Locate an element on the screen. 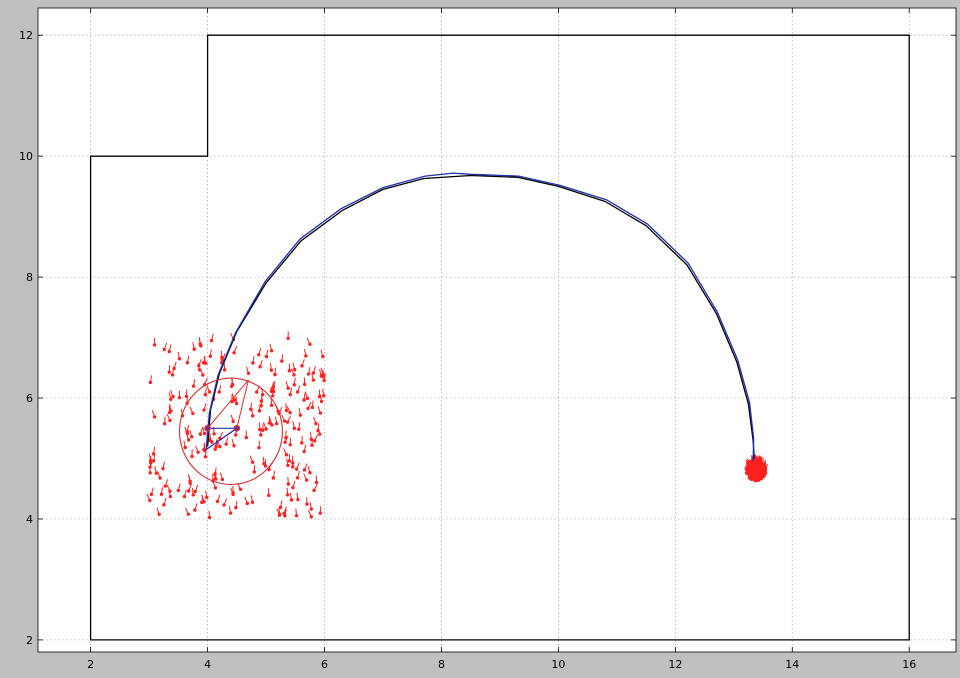  y-tick-label: 4 is located at coordinates (29, 519).